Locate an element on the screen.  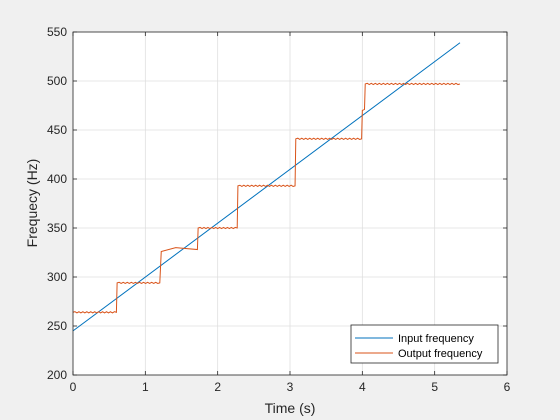
x-tick-label: 6 is located at coordinates (507, 387).